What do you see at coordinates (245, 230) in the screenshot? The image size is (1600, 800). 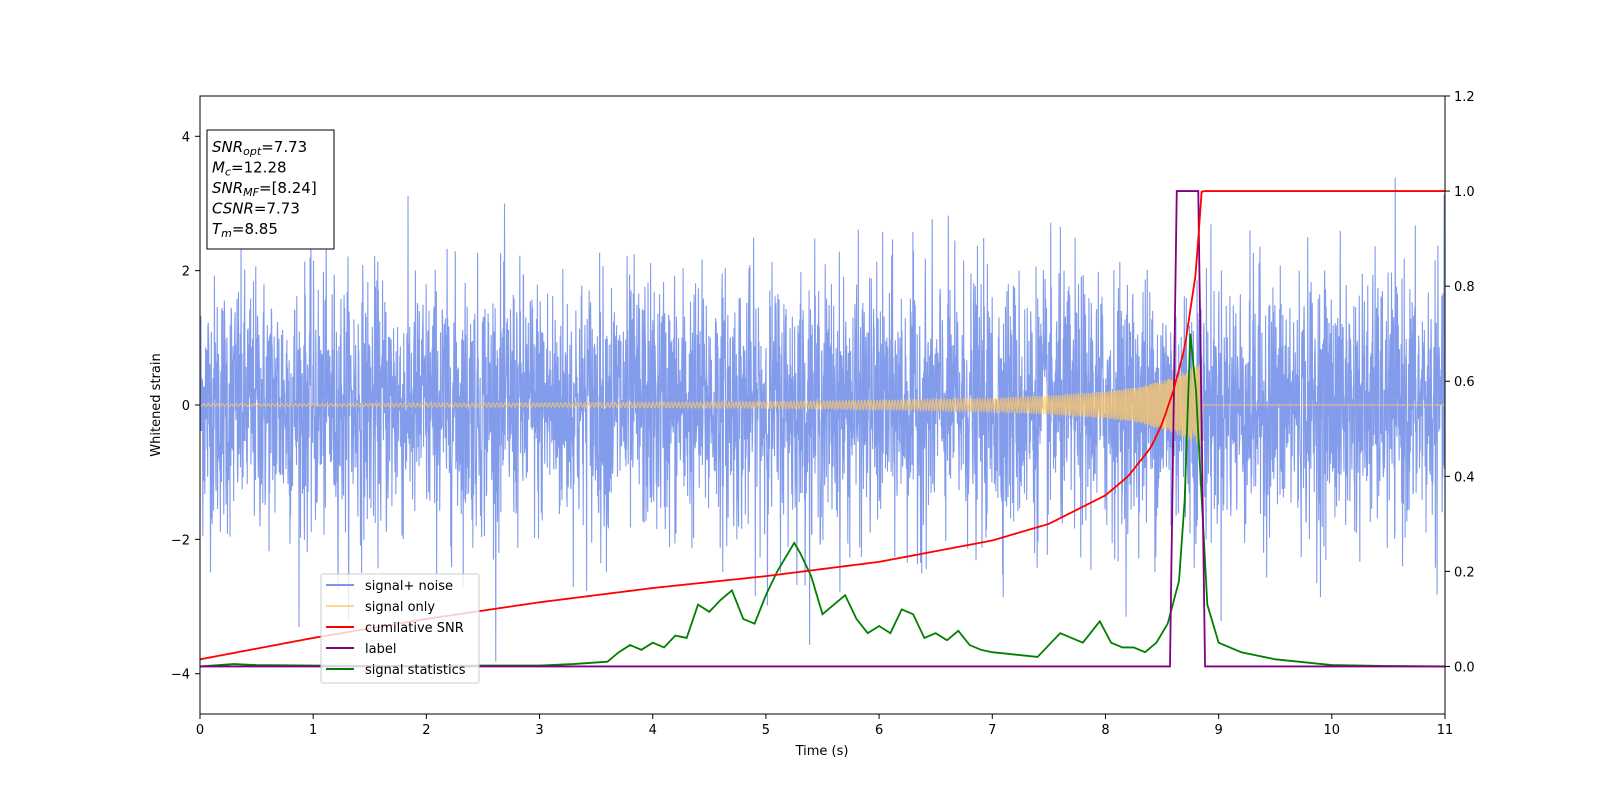 I see `stats-line: Tm=8.85` at bounding box center [245, 230].